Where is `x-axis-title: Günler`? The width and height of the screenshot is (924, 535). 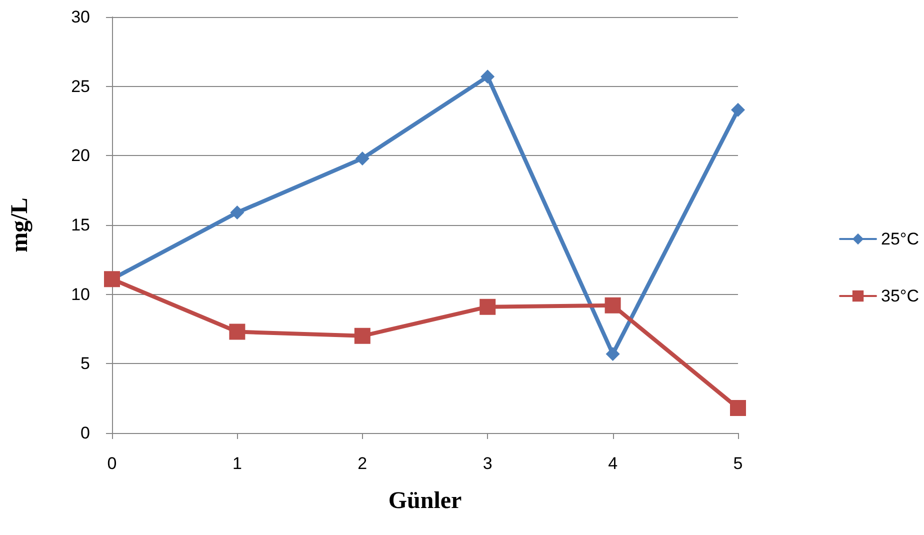
x-axis-title: Günler is located at coordinates (425, 501).